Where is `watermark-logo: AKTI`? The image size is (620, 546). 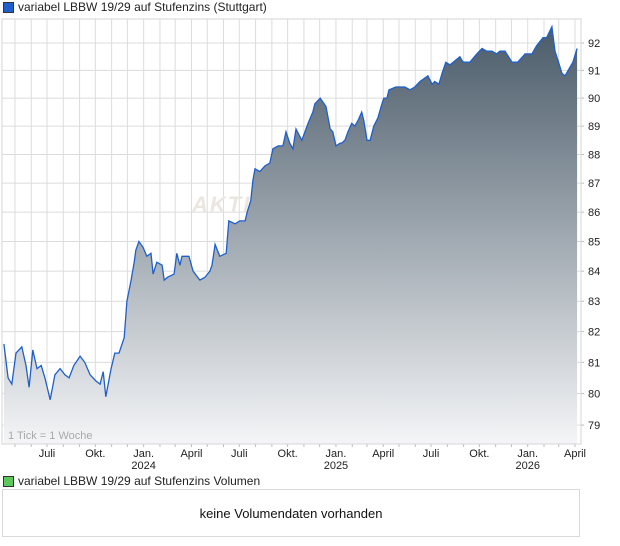
watermark-logo: AKTI is located at coordinates (221, 204).